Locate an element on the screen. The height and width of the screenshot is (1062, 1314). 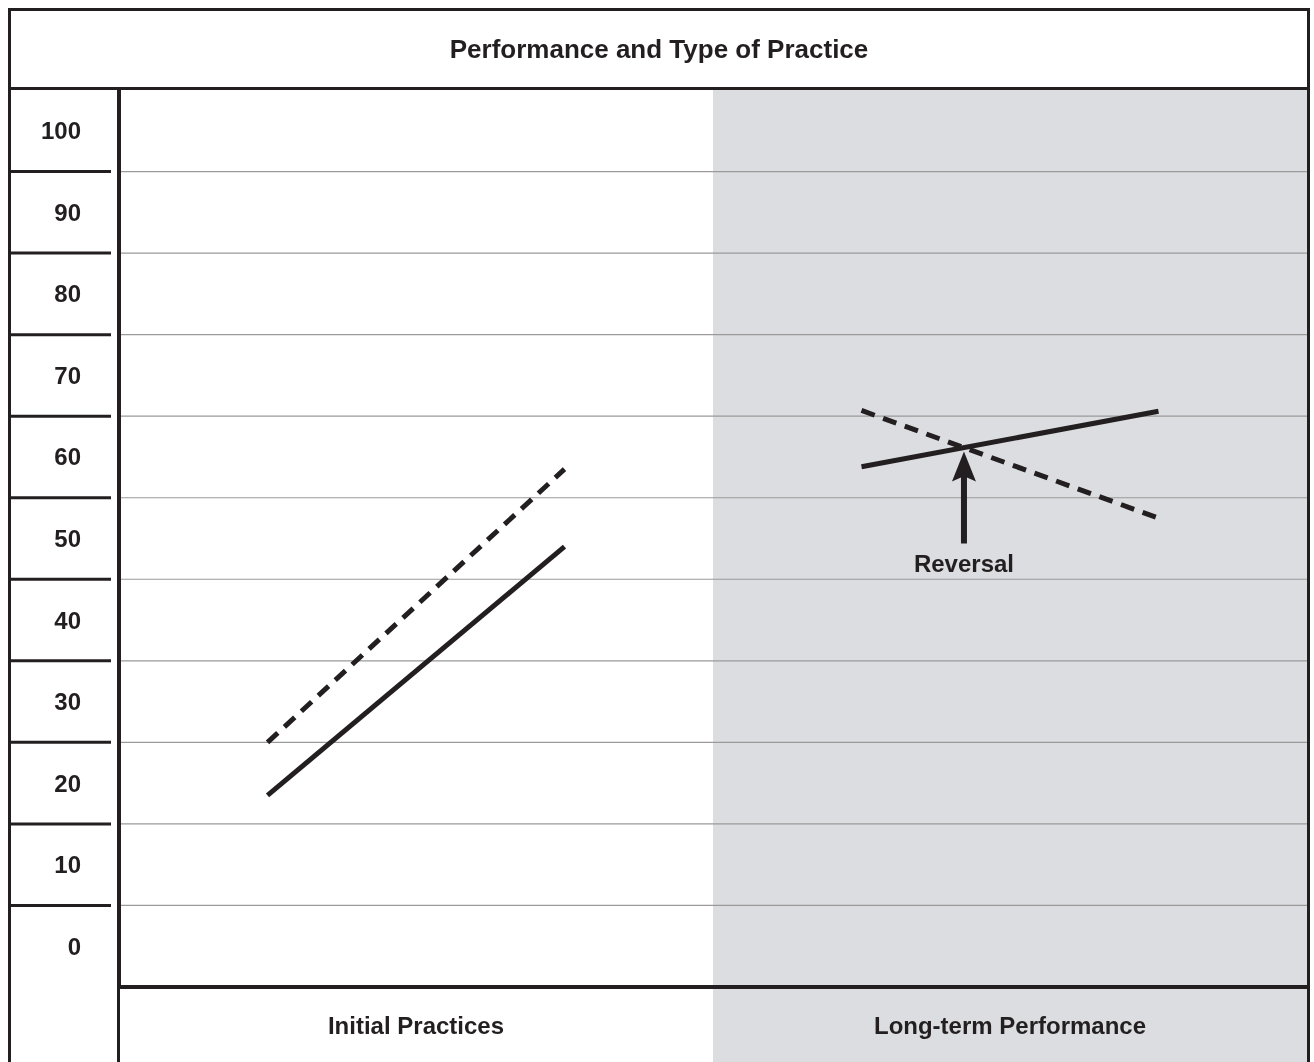
y-tick-label: 40 is located at coordinates (67, 620).